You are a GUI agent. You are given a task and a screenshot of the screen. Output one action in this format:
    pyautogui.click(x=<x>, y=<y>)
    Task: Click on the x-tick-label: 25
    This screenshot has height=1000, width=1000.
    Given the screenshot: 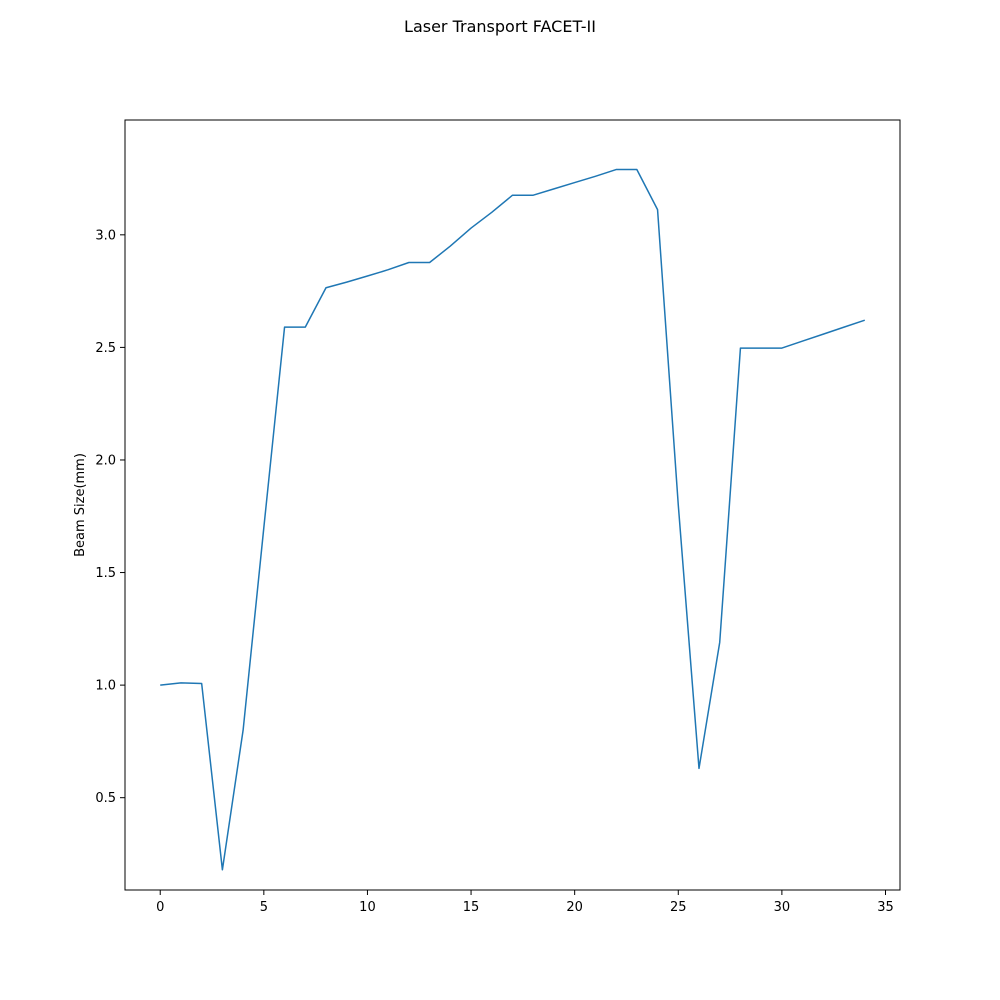 What is the action you would take?
    pyautogui.click(x=678, y=907)
    